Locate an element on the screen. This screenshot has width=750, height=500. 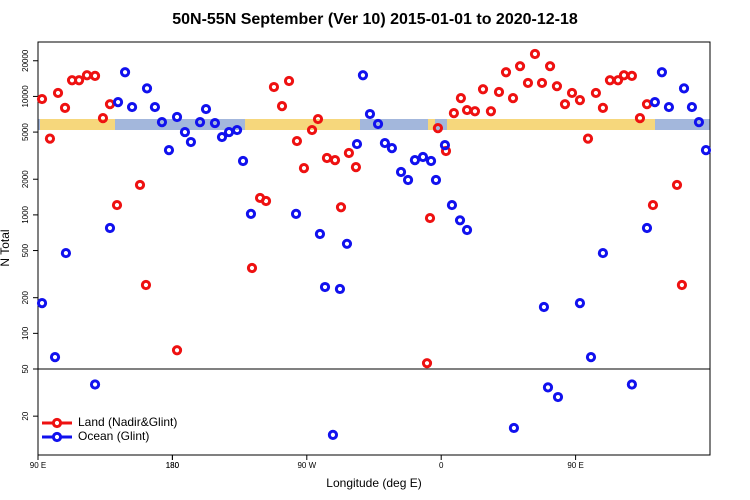
legend-label: Land (Nadir&Glint) is located at coordinates (127, 422).